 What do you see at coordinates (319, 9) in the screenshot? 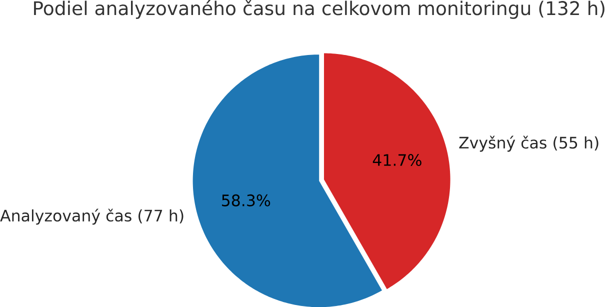
I see `chart-title: Podiel analyzovaného času na celkovom monitoringu (132 h)` at bounding box center [319, 9].